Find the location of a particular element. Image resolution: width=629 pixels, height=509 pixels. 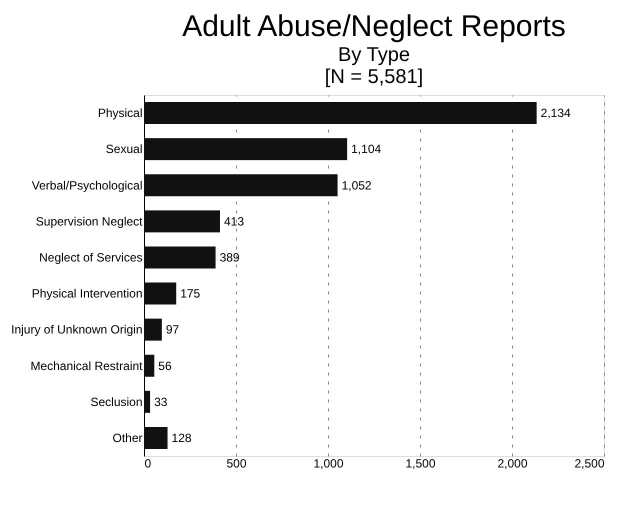

x-tick-label: 500 is located at coordinates (236, 463).